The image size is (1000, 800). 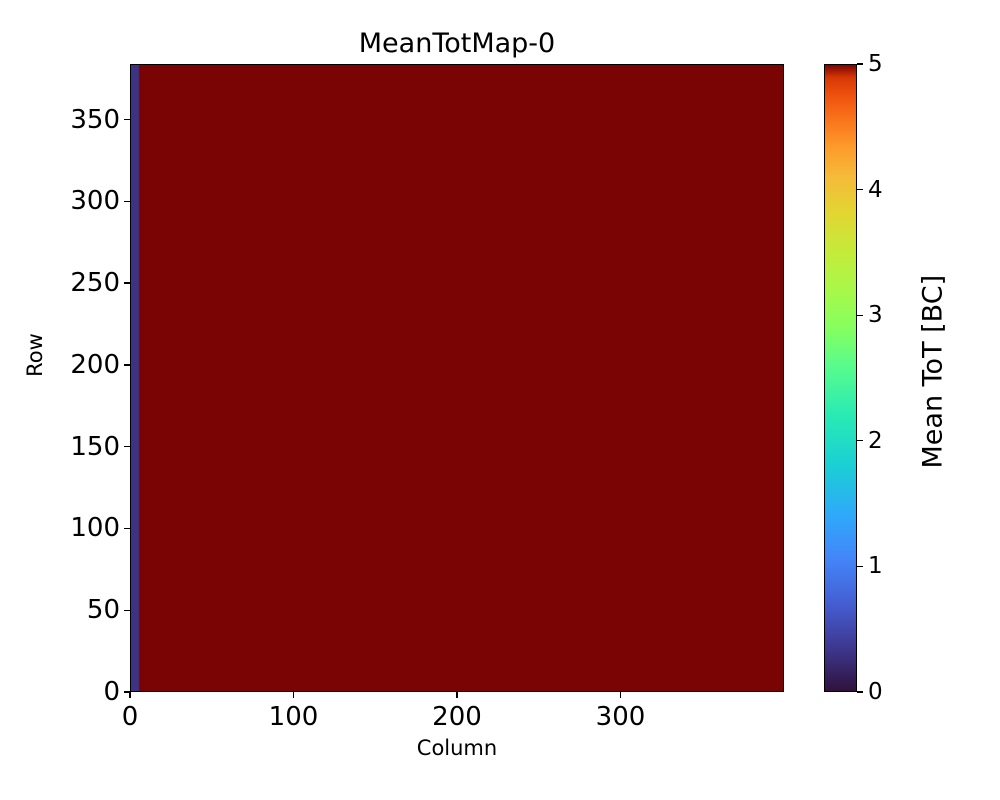 I want to click on colorbar-tick-label: 2, so click(x=875, y=440).